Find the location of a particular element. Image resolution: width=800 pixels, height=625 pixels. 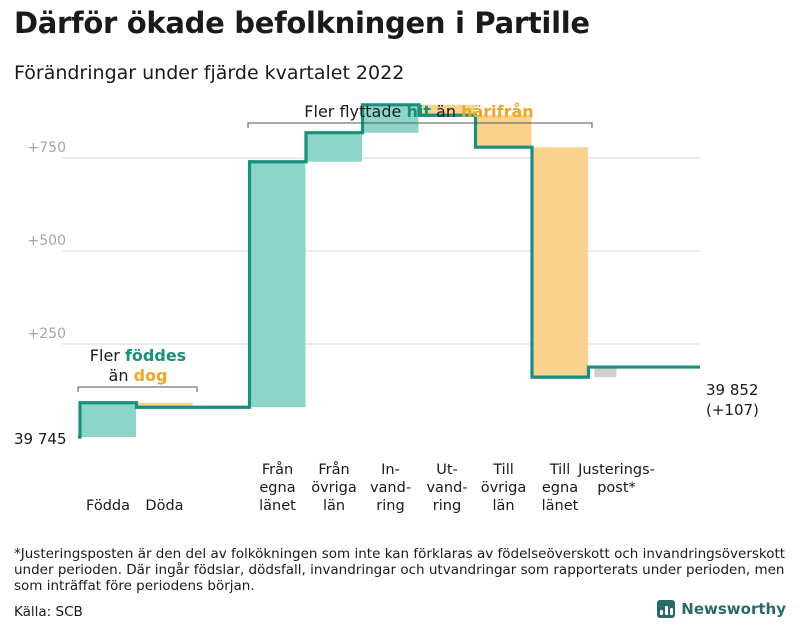

annotation-text-part: Fler flyttade is located at coordinates (355, 111).